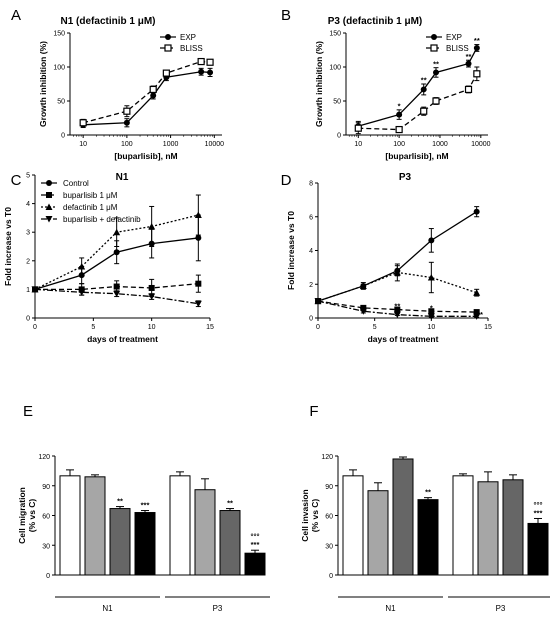 This screenshot has width=550, height=621. I want to click on panel-letter: C, so click(16, 180).